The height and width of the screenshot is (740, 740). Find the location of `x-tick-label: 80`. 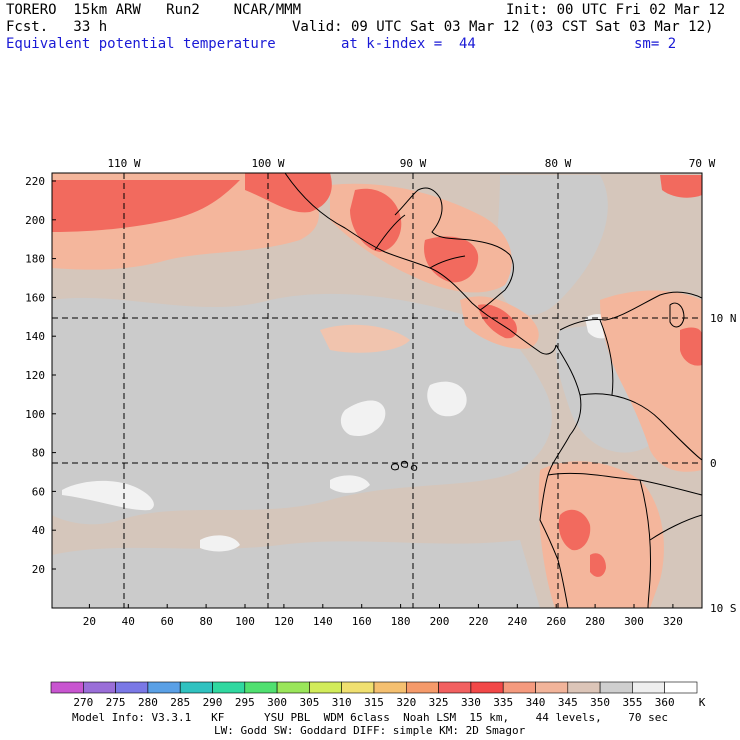

x-tick-label: 80 is located at coordinates (205, 621).